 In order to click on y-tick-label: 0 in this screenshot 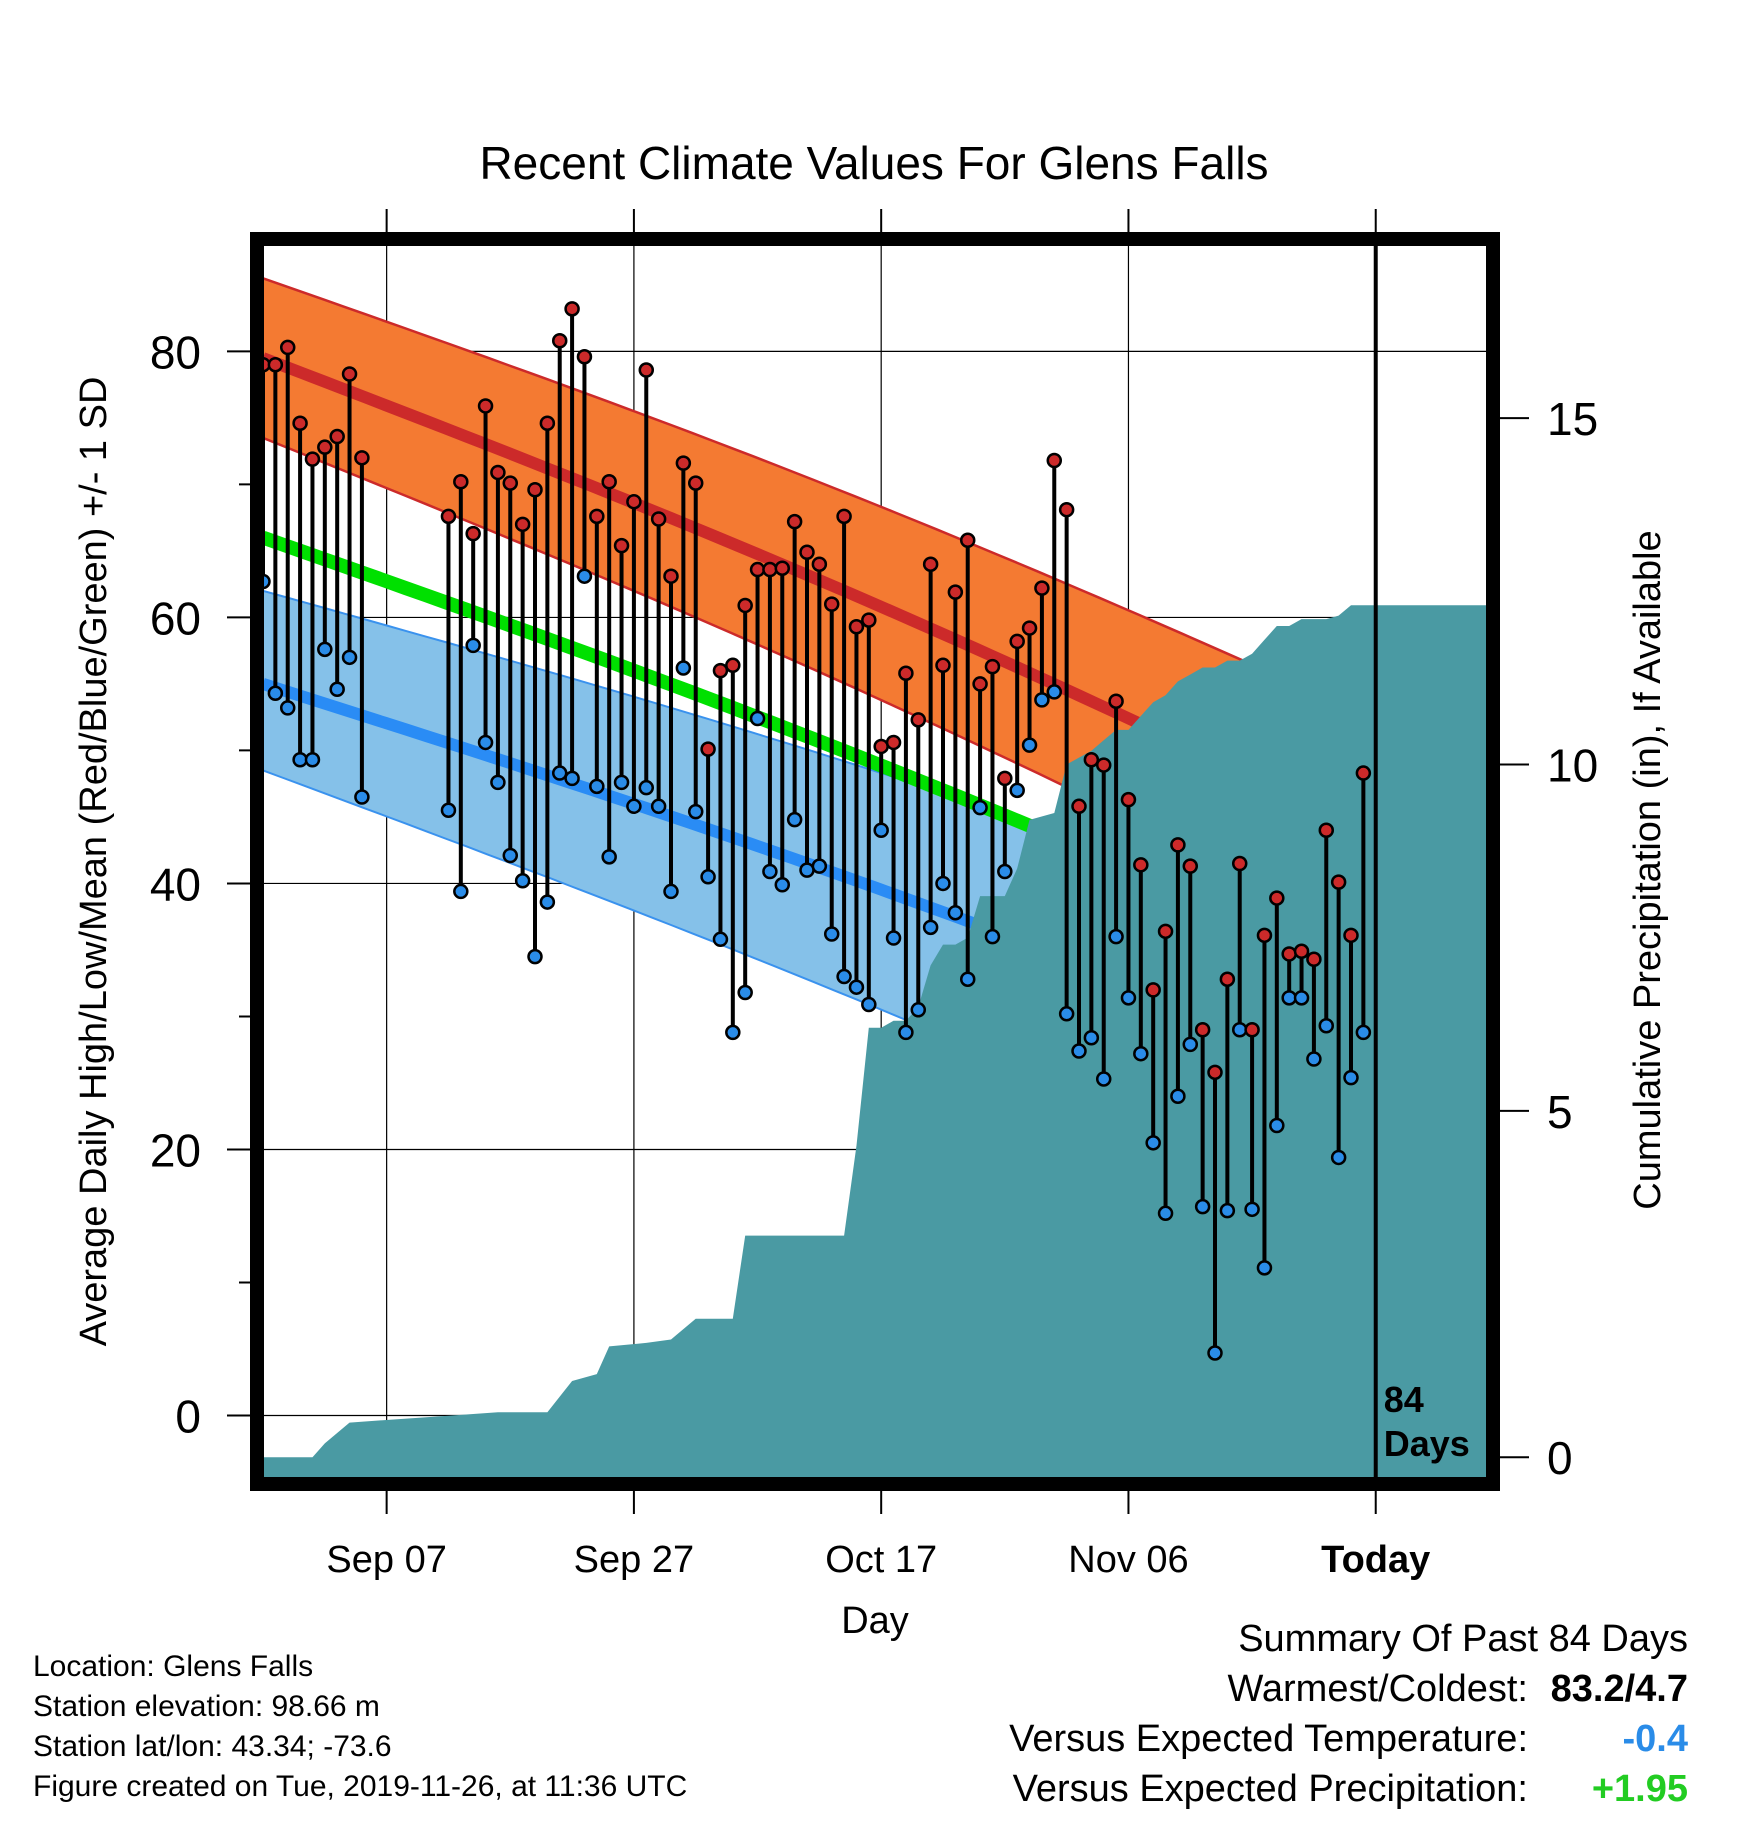, I will do `click(188, 1416)`.